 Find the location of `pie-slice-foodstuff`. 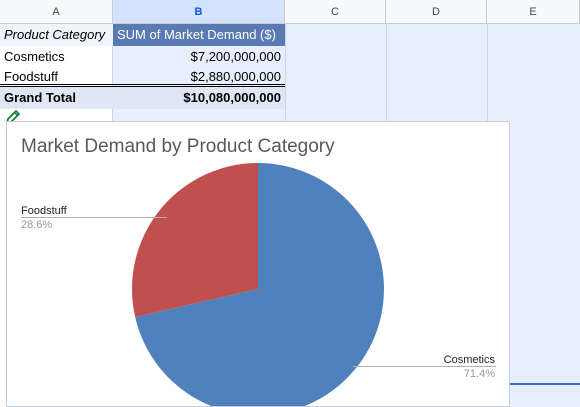

pie-slice-foodstuff is located at coordinates (194, 240).